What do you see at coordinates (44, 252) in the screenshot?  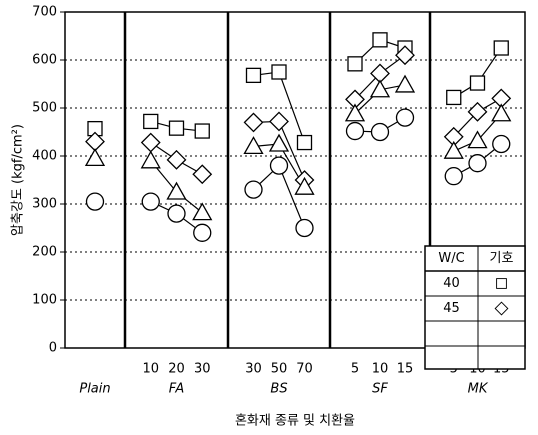 I see `y-tick-label: 200` at bounding box center [44, 252].